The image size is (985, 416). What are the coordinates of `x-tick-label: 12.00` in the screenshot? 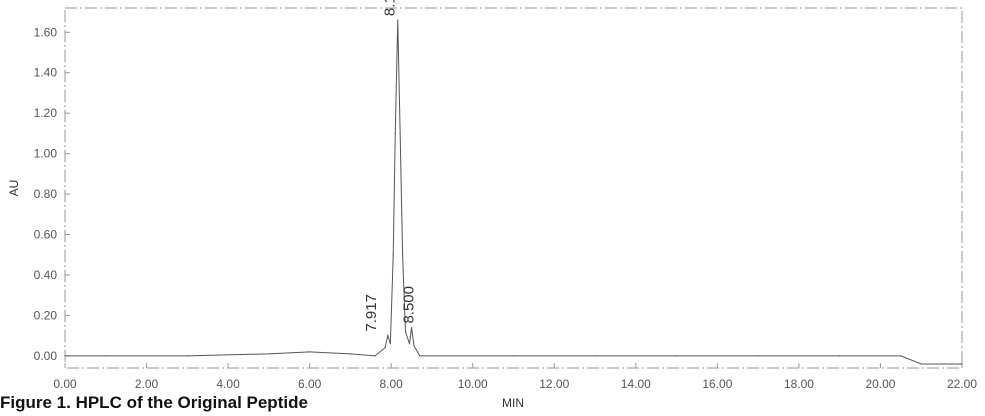 It's located at (554, 384).